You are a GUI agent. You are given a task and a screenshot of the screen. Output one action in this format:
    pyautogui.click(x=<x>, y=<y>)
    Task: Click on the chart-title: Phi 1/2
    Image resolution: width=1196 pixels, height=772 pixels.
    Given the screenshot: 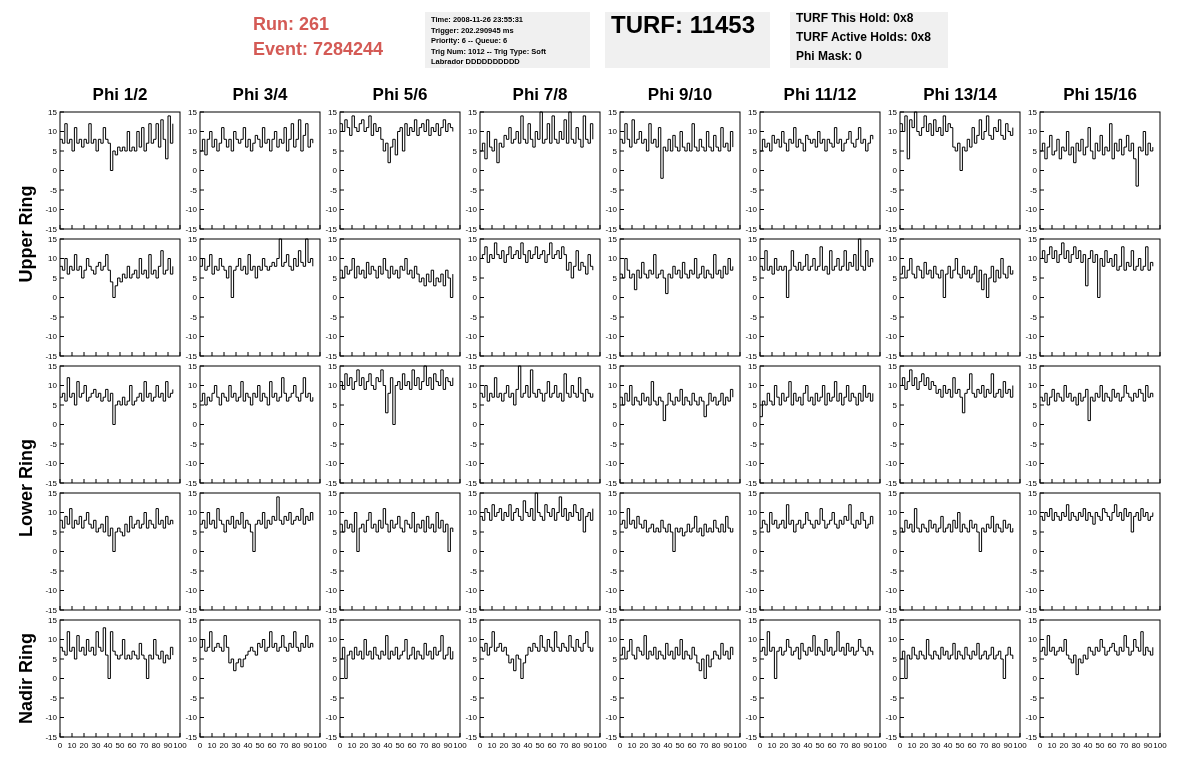 What is the action you would take?
    pyautogui.click(x=120, y=94)
    